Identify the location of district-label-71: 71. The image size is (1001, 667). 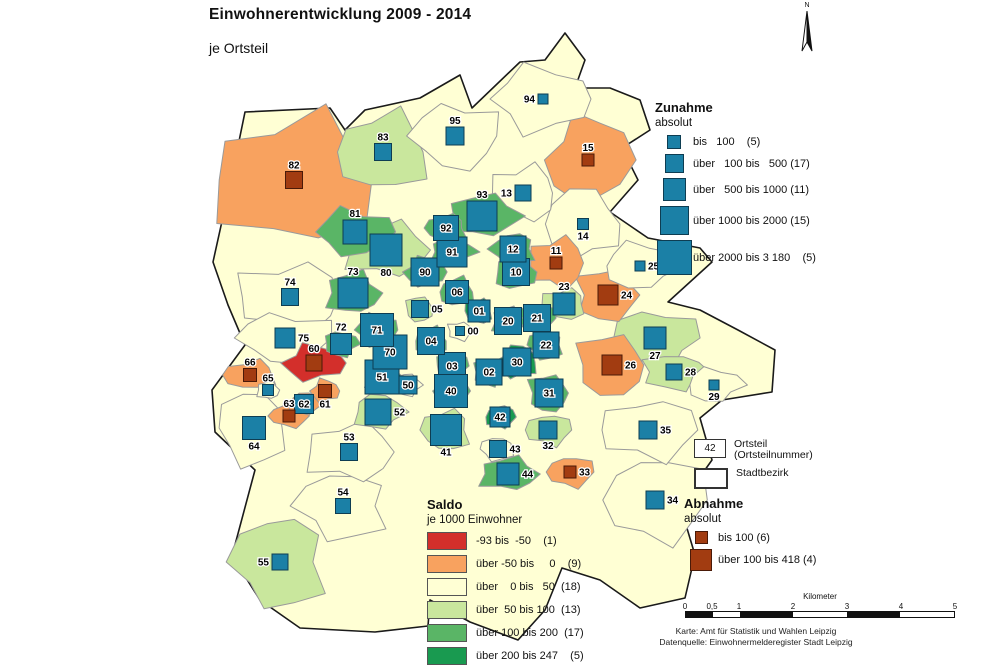
(377, 331).